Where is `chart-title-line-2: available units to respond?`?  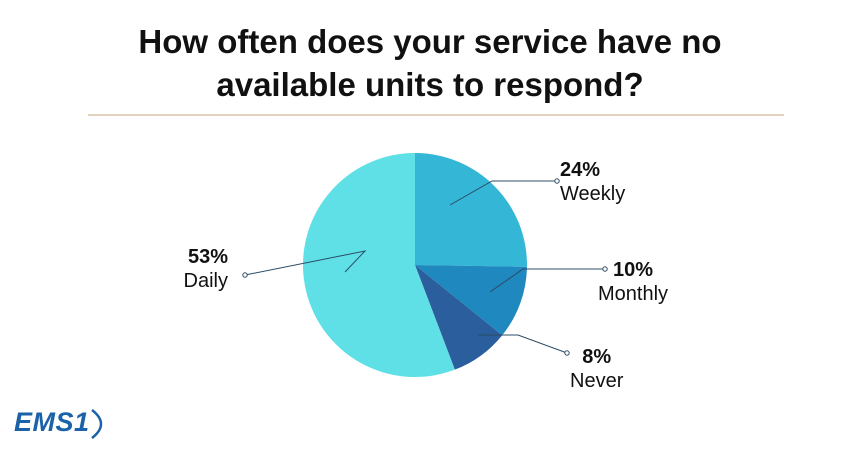
chart-title-line-2: available units to respond? is located at coordinates (430, 84).